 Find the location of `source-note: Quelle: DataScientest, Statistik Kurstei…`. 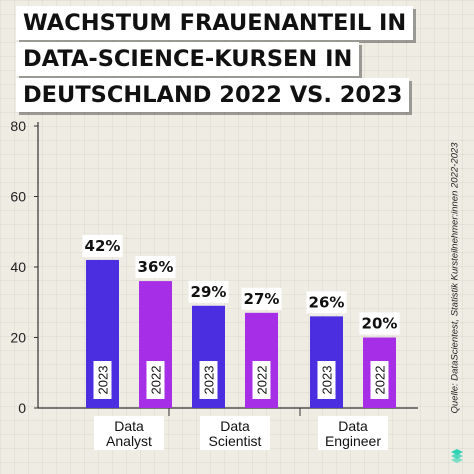

source-note: Quelle: DataScientest, Statistik Kurstei… is located at coordinates (455, 278).